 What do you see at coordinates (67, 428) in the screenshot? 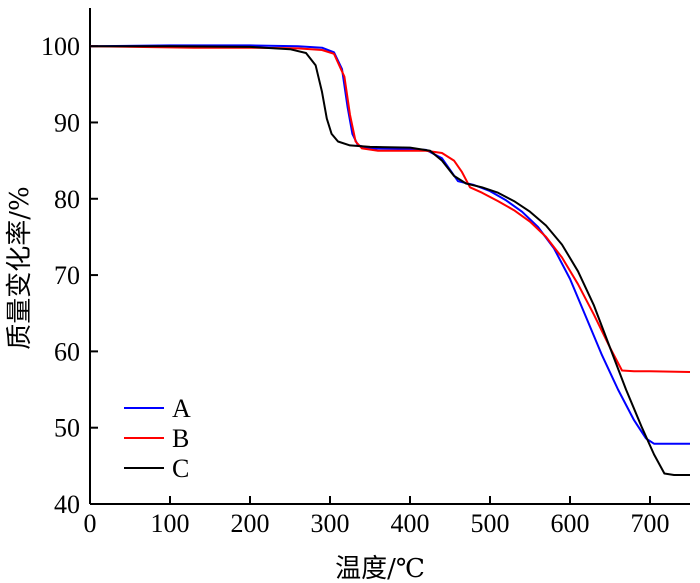
I see `y-tick-label: 50` at bounding box center [67, 428].